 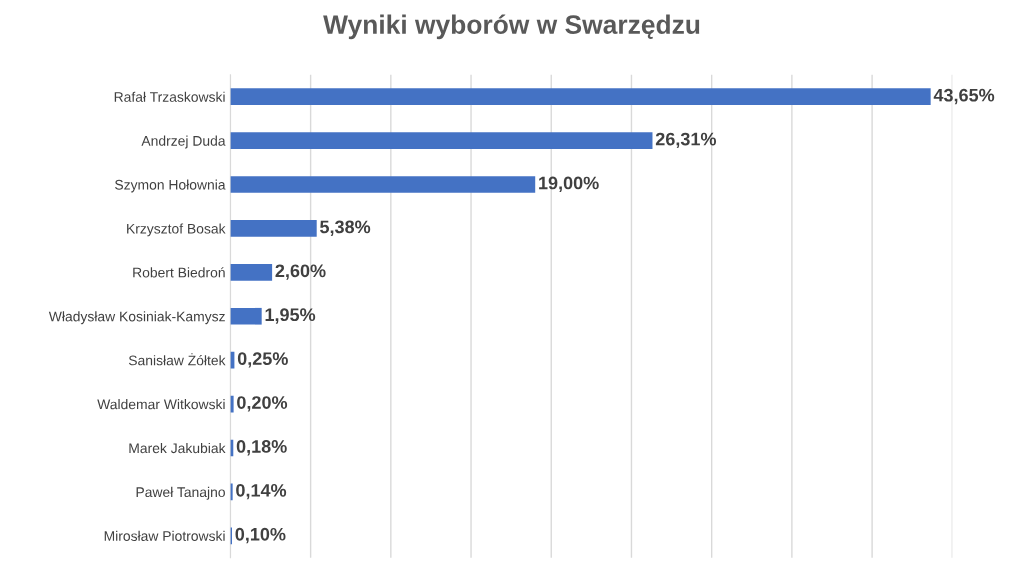 I want to click on y-tick-label: Szymon Hołownia, so click(x=170, y=186).